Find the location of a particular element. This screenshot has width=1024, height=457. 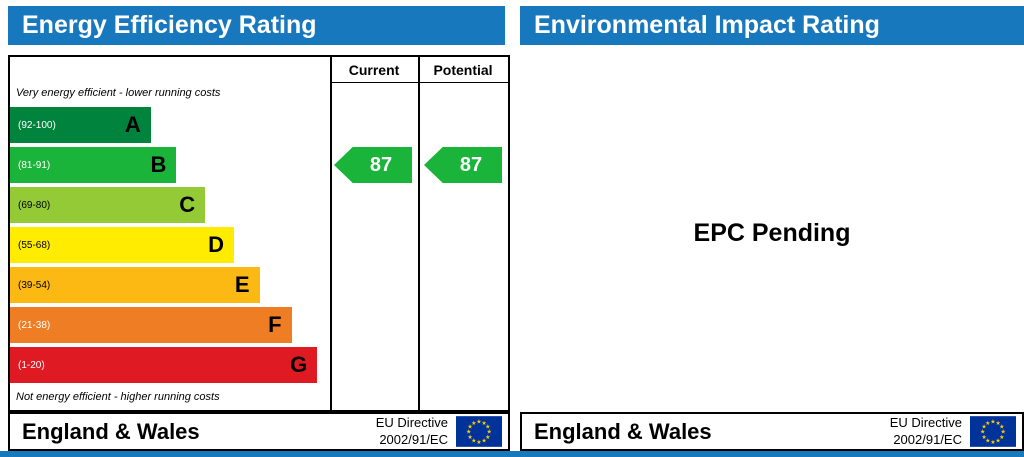

potential-column-divider is located at coordinates (419, 233).